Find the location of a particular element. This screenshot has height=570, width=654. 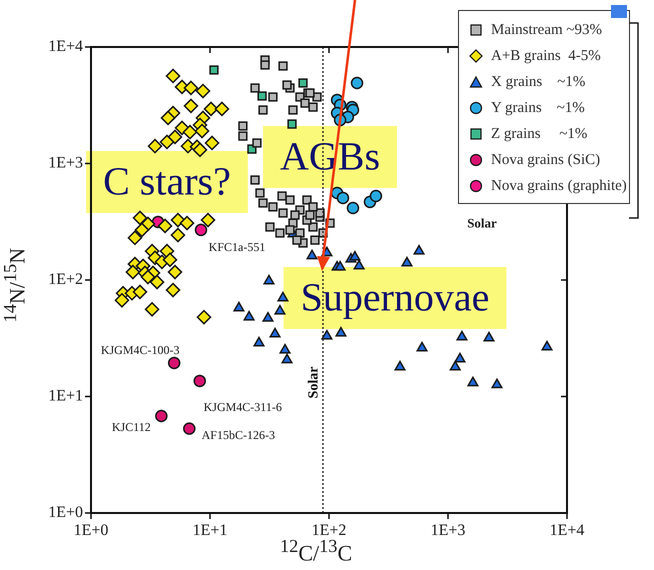

annotation: KJC112 is located at coordinates (131, 427).